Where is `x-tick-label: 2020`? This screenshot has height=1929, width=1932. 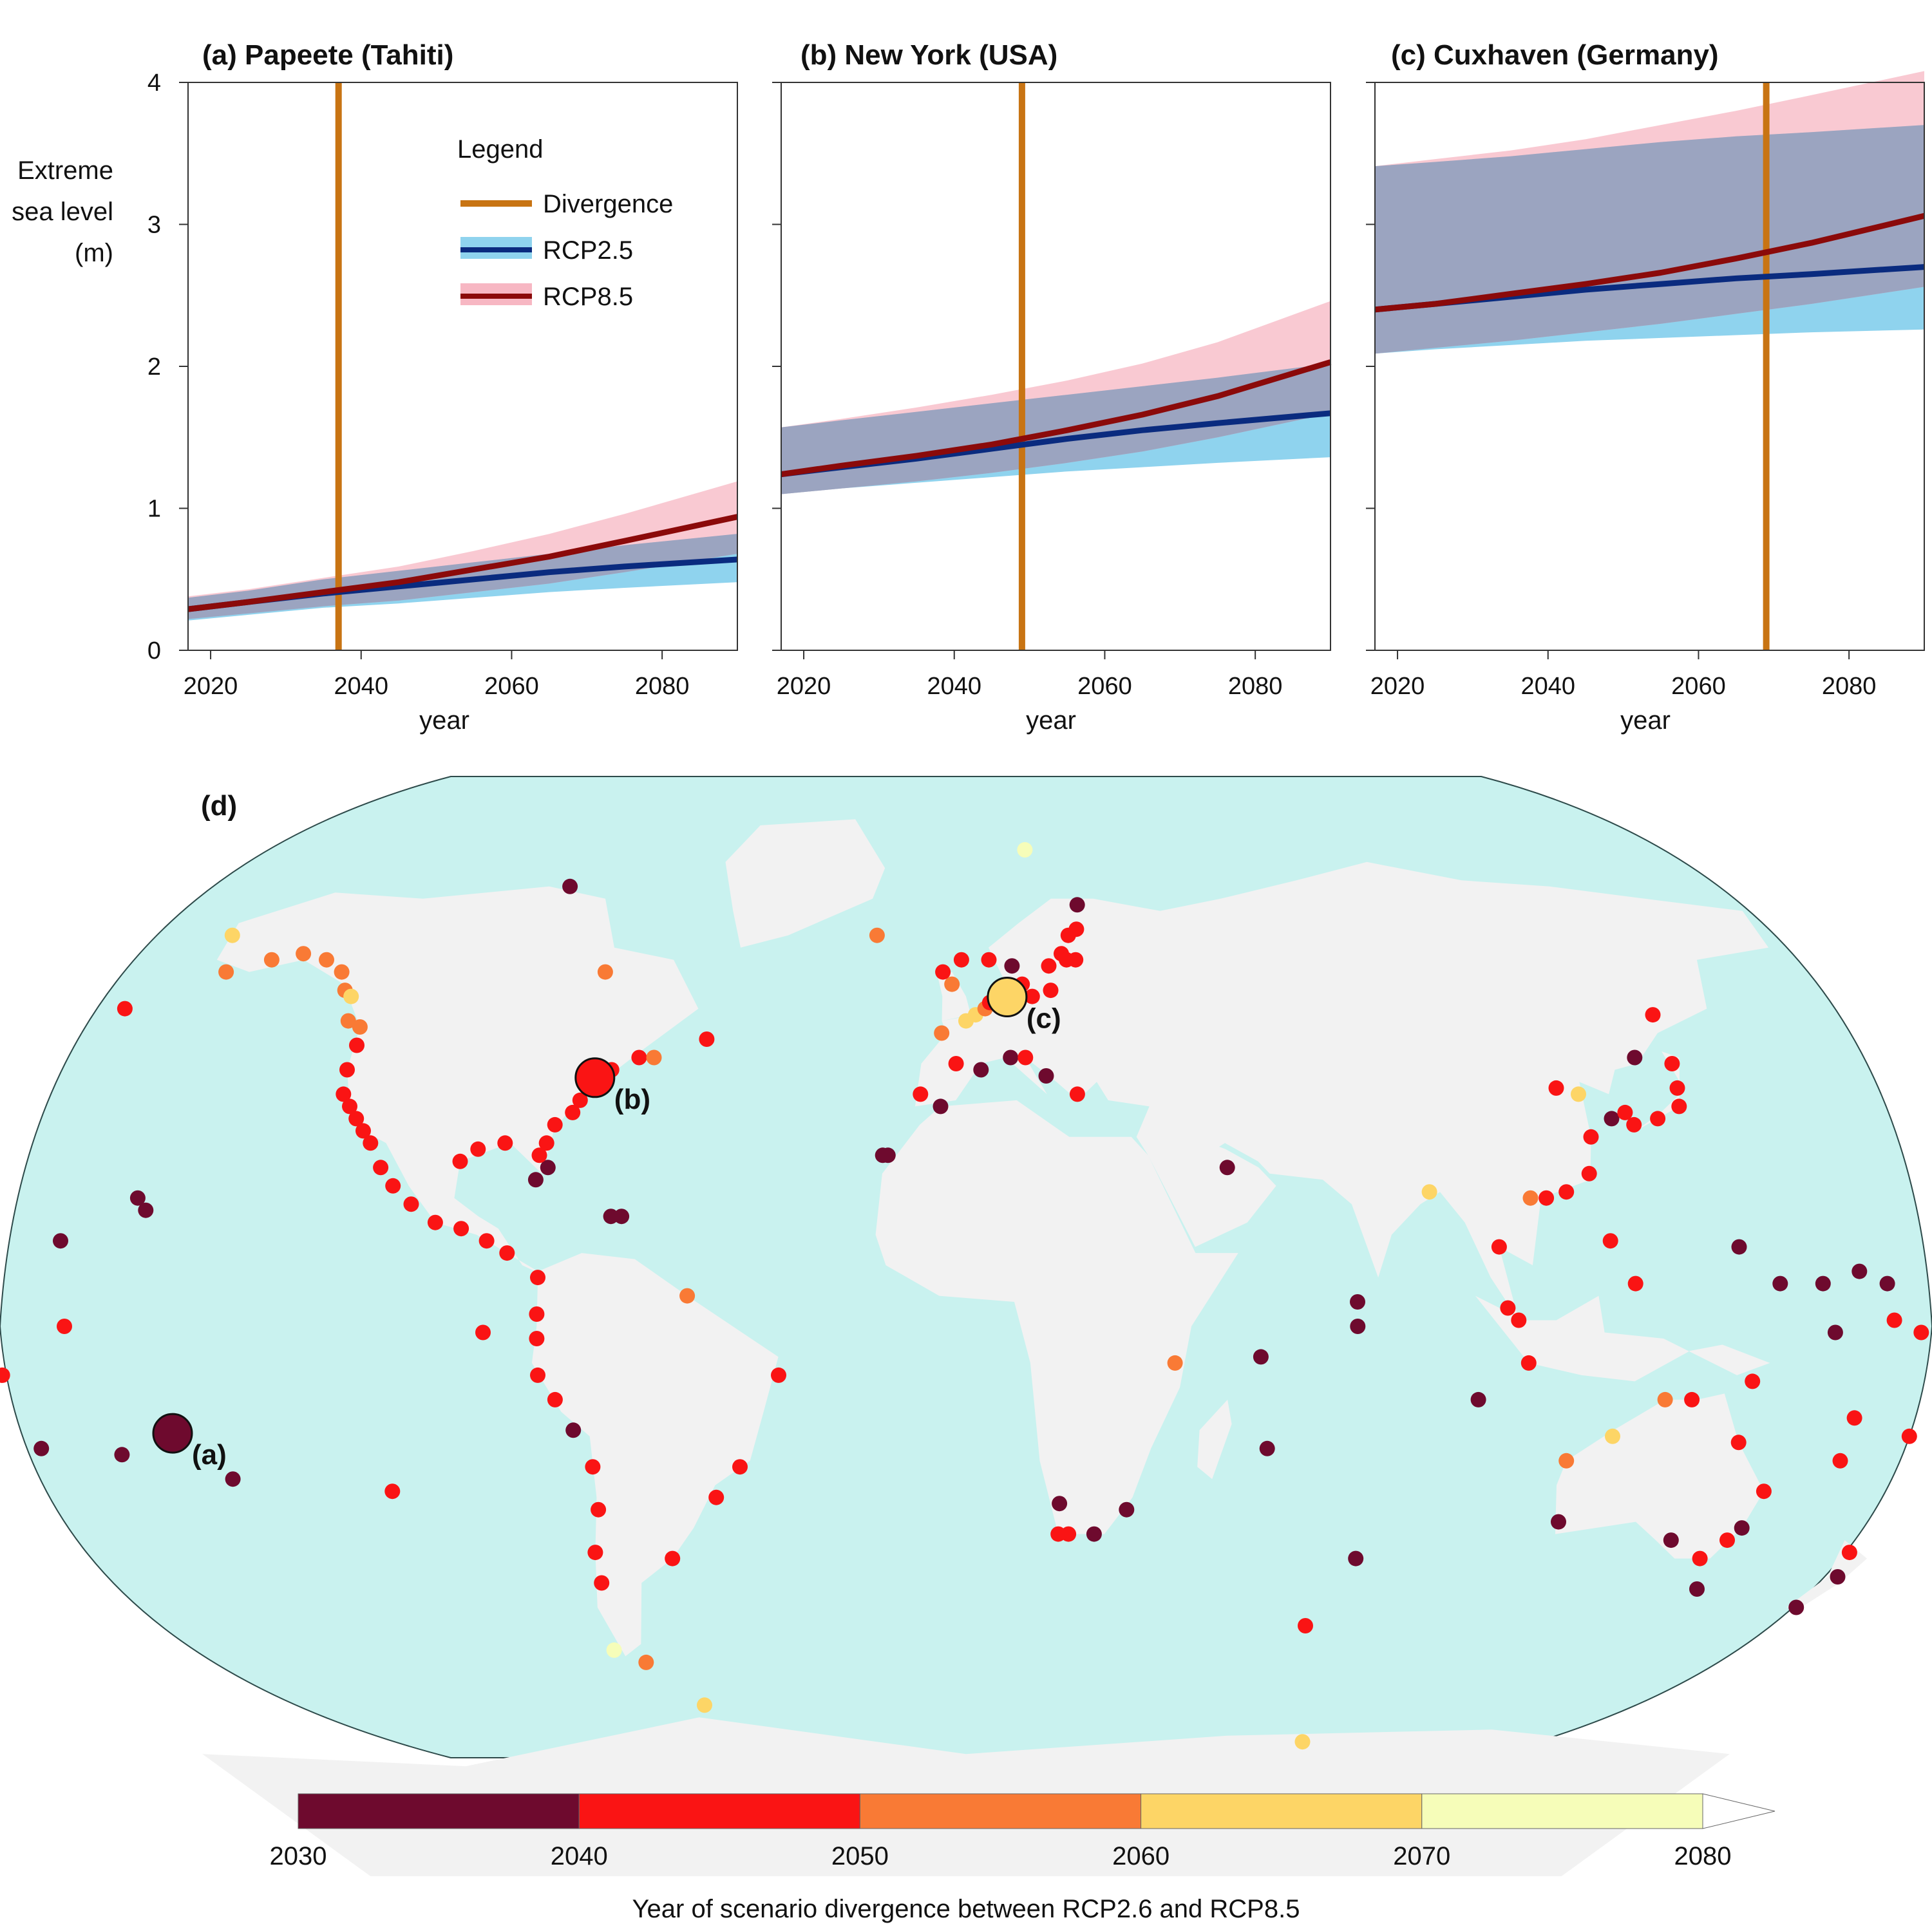
x-tick-label: 2020 is located at coordinates (1397, 686).